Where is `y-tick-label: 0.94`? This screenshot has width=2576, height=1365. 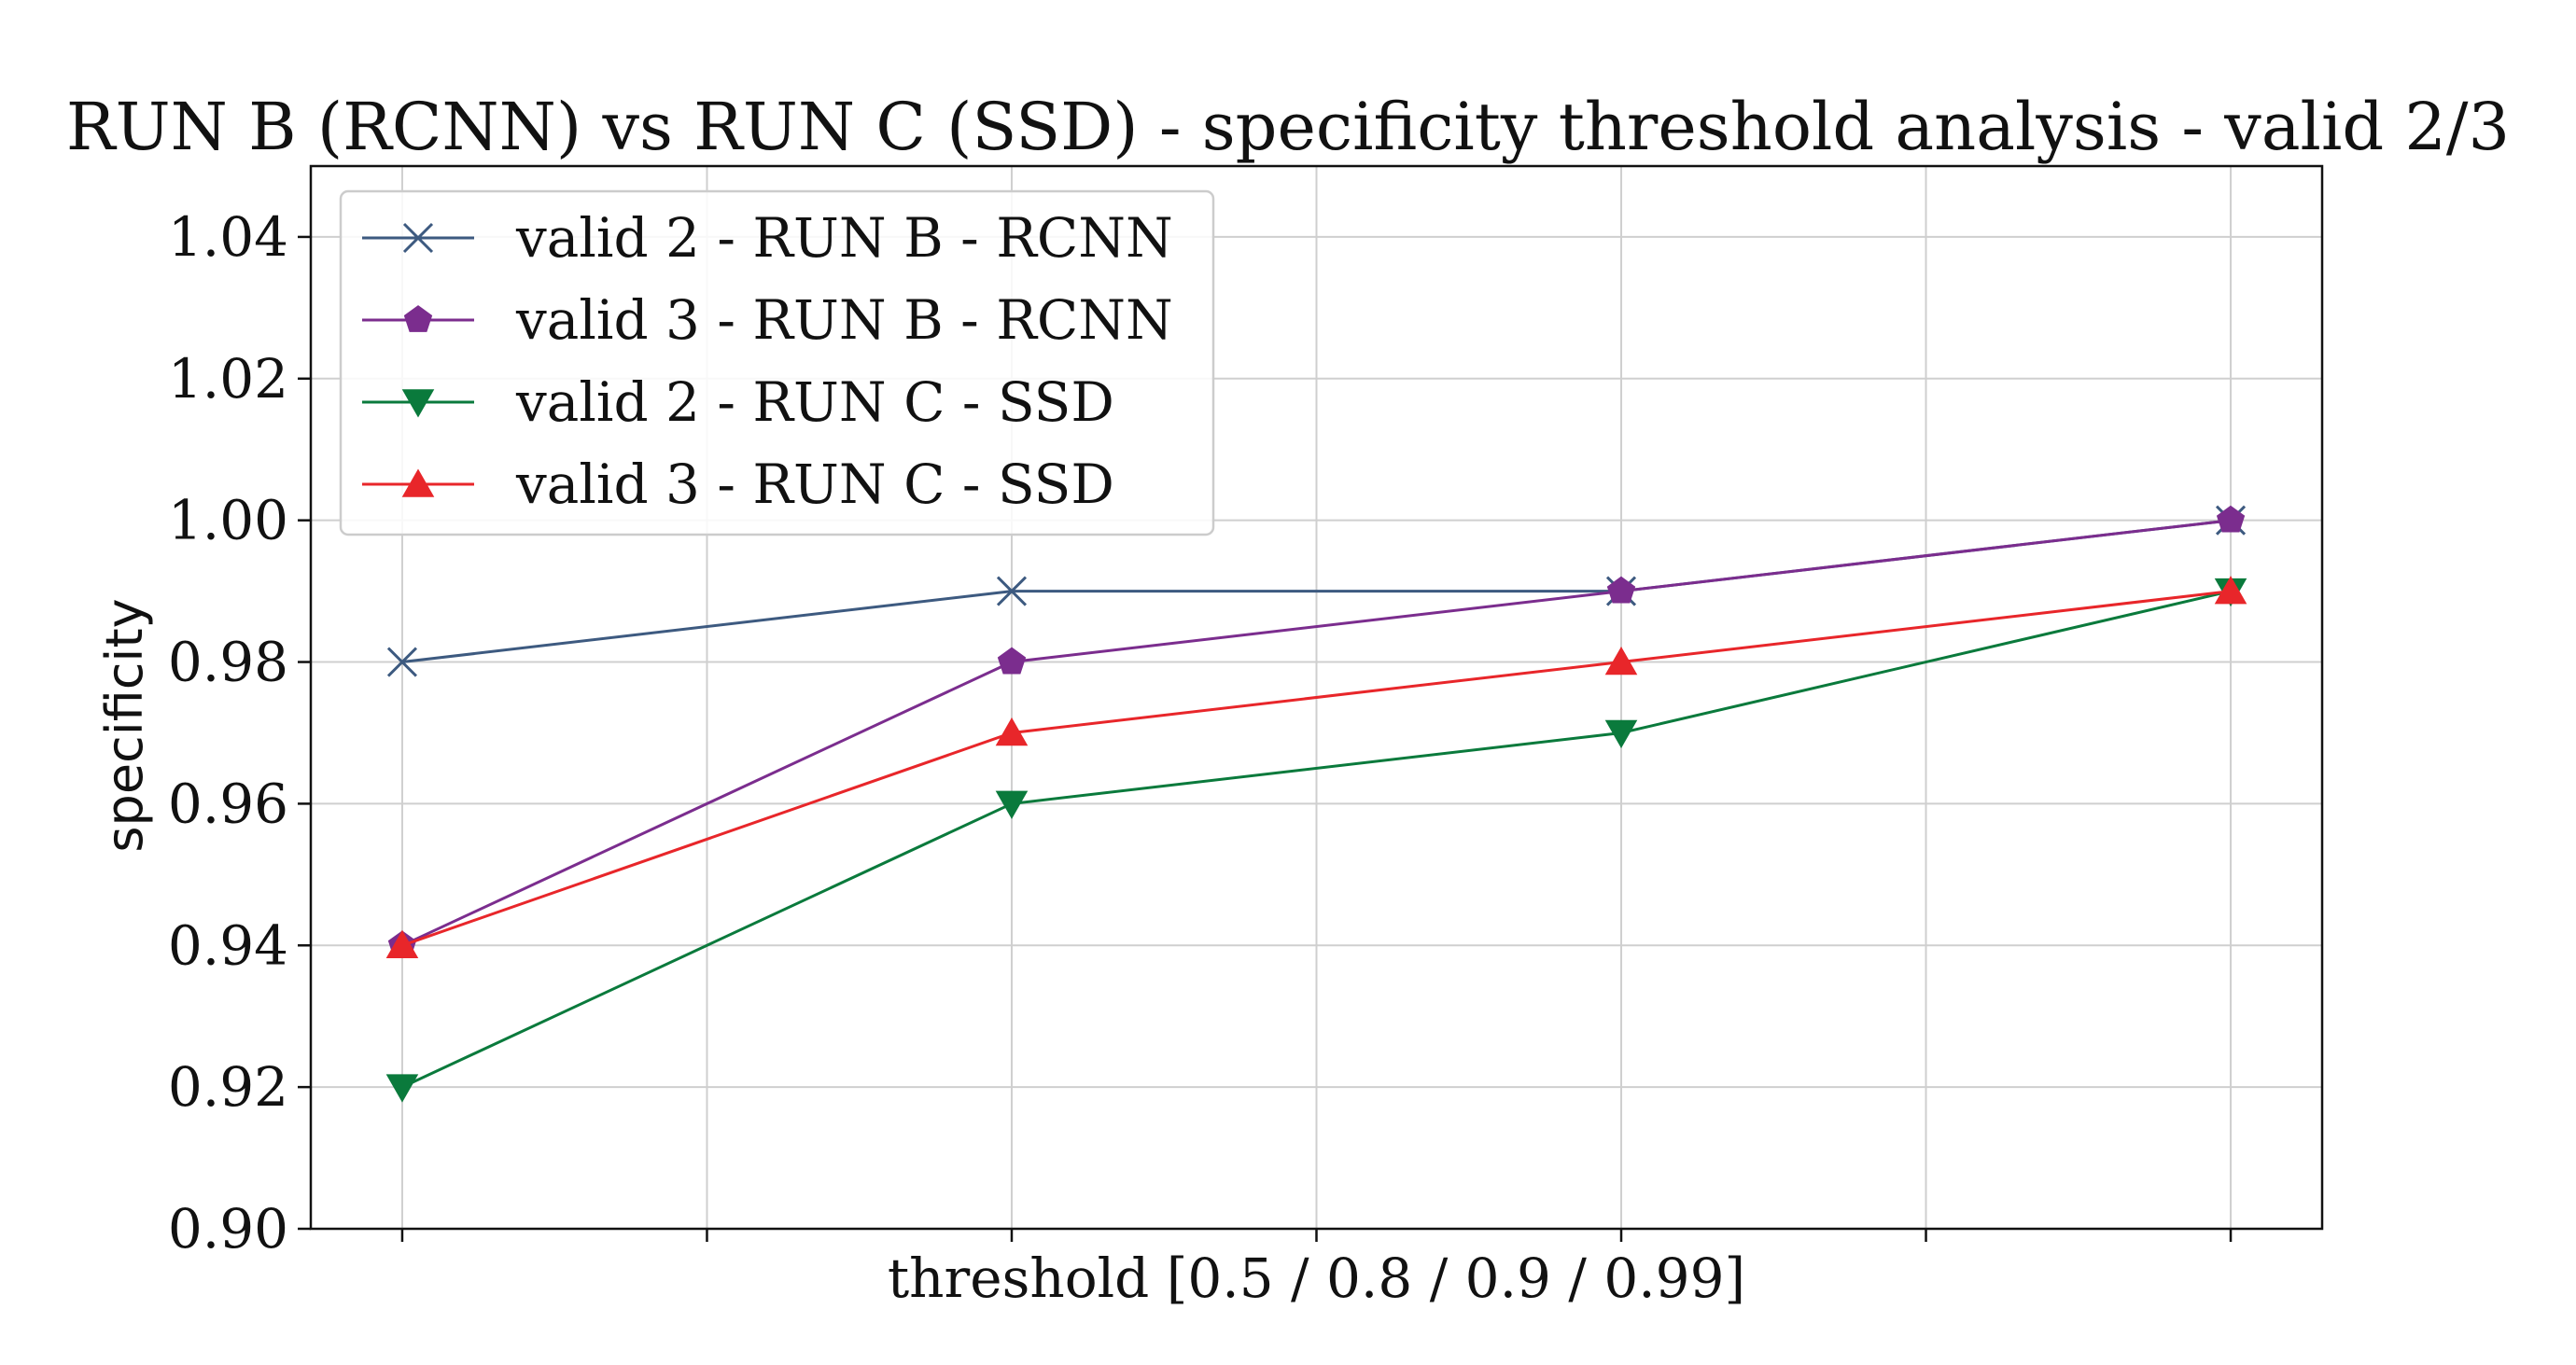 y-tick-label: 0.94 is located at coordinates (228, 945).